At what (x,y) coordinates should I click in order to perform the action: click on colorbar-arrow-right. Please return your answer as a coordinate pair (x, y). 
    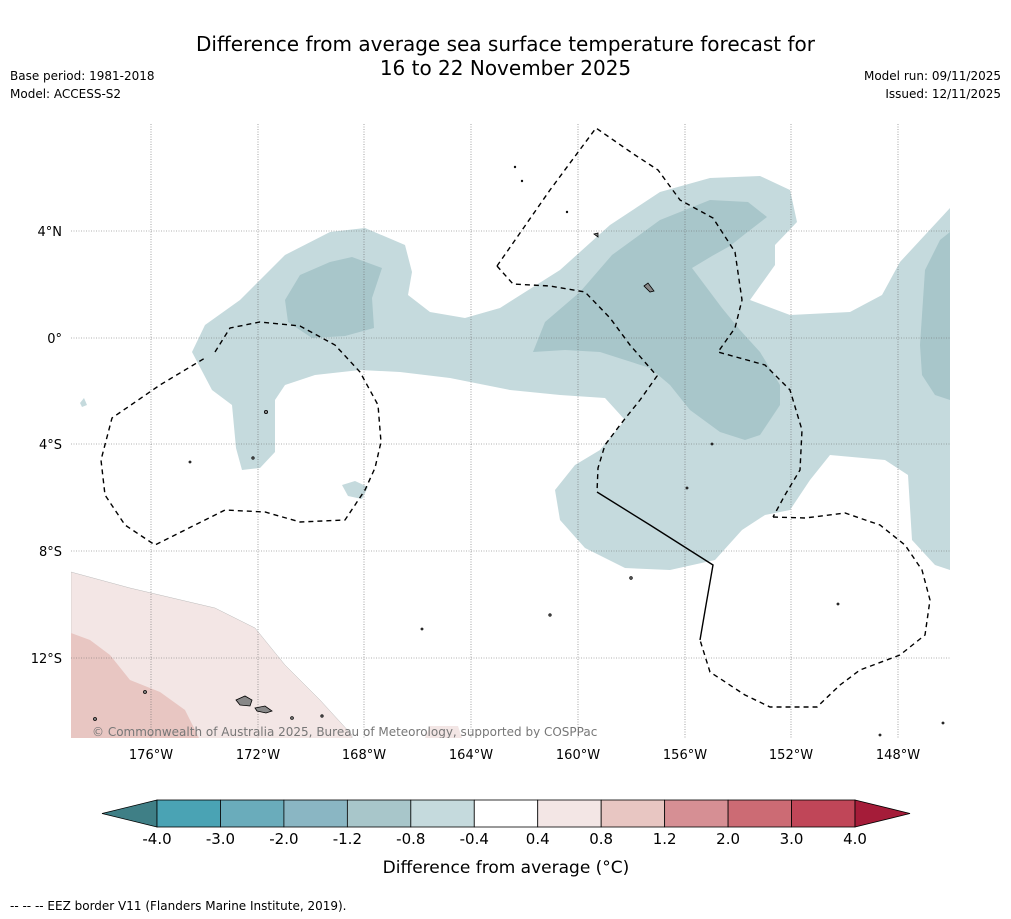
    Looking at the image, I should click on (882, 813).